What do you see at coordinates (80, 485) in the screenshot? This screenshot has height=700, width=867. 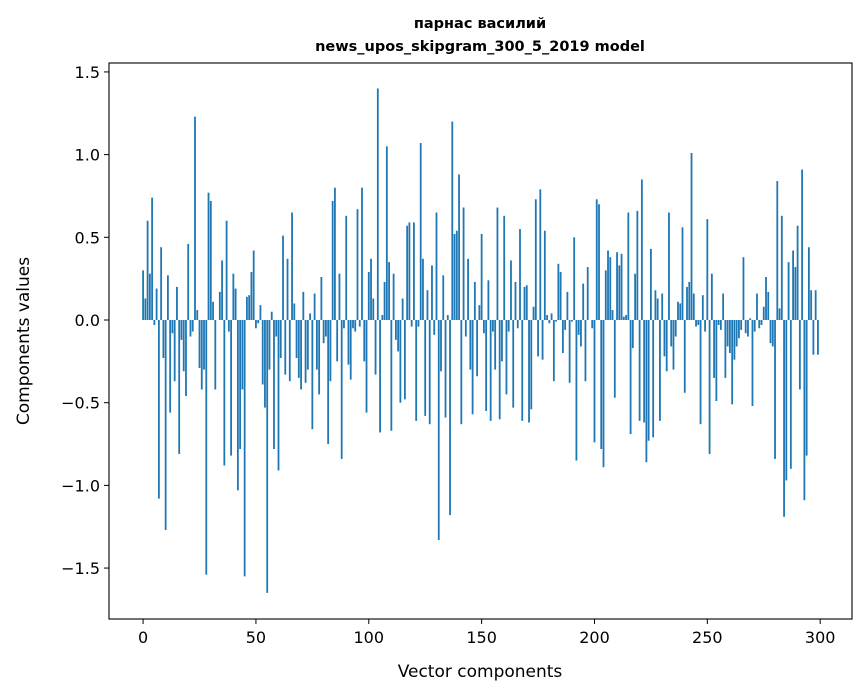 I see `y-tick-label: −1.0` at bounding box center [80, 485].